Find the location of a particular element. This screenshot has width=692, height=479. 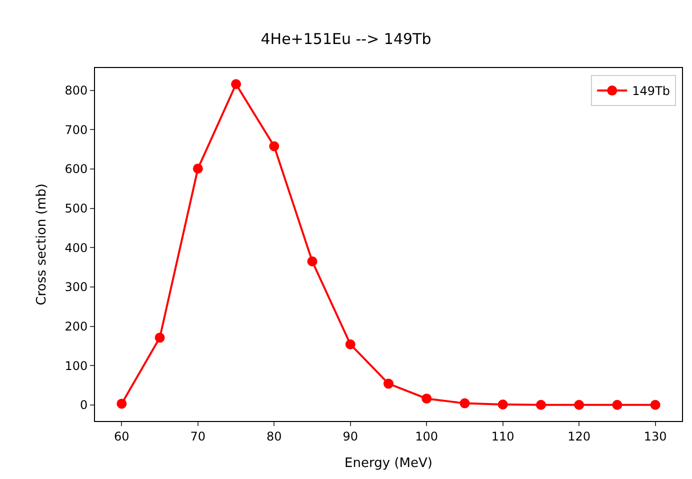

x-tick-label: 130 is located at coordinates (655, 436).